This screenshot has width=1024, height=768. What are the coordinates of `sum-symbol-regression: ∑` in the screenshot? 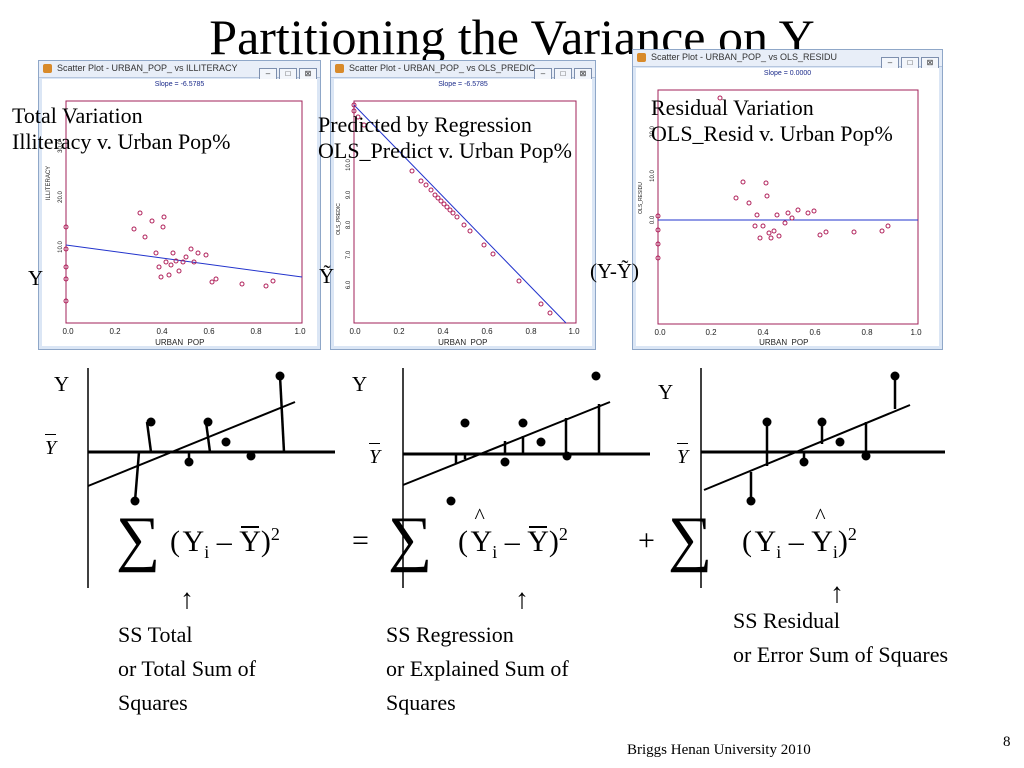 It's located at (410, 539).